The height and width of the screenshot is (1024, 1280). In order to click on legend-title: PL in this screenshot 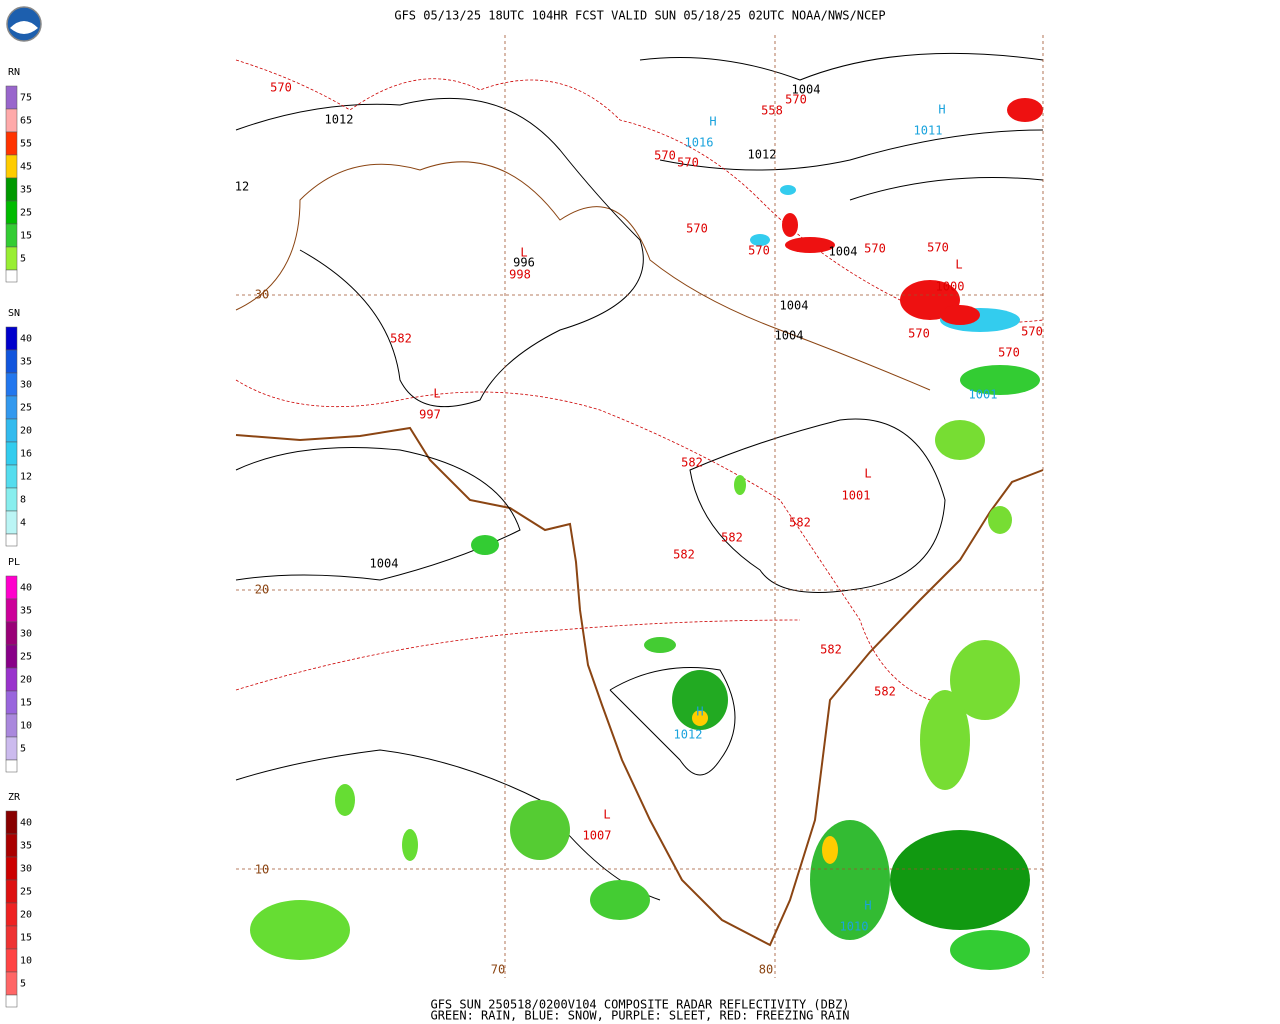, I will do `click(14, 562)`.